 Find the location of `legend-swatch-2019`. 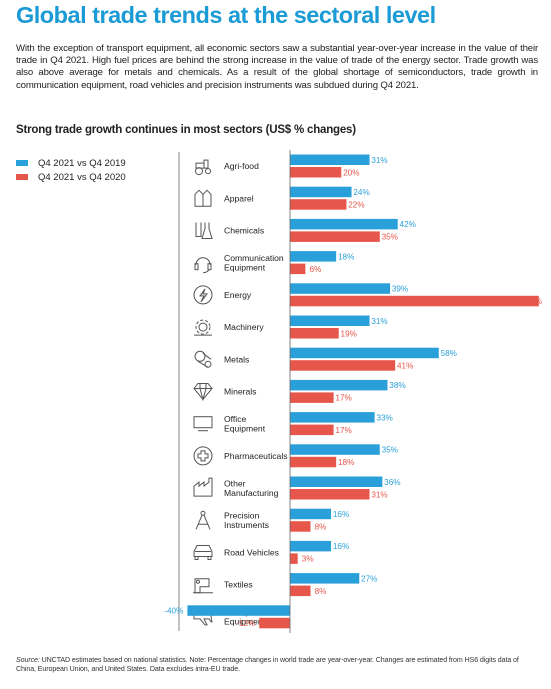

legend-swatch-2019 is located at coordinates (22, 163).